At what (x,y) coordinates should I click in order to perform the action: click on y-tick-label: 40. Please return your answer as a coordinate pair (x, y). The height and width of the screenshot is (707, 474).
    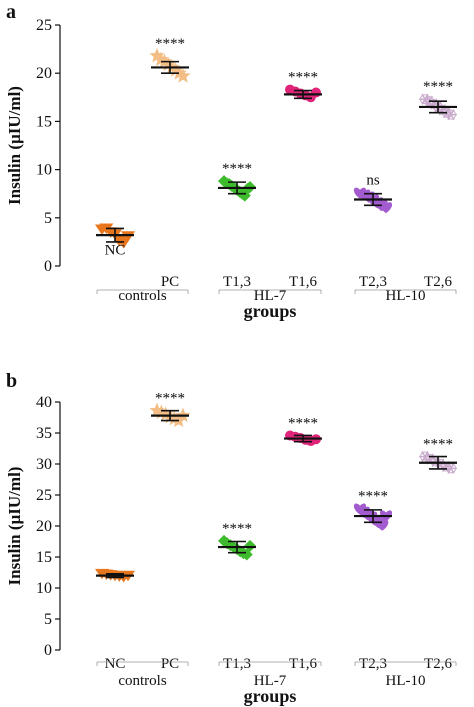
    Looking at the image, I should click on (44, 402).